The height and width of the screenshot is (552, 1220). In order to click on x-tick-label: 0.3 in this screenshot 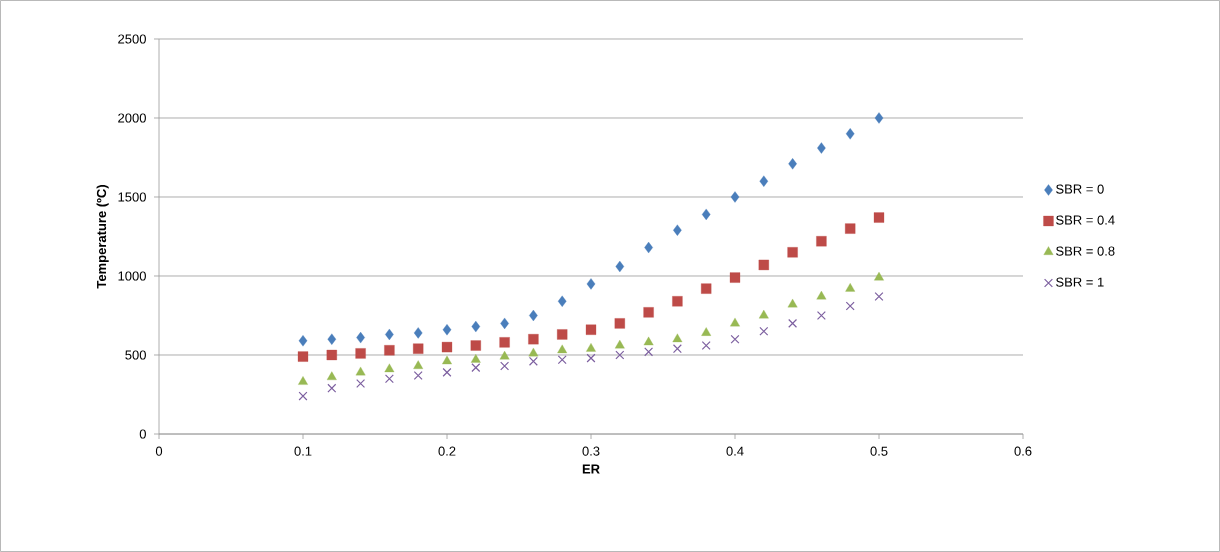, I will do `click(591, 451)`.